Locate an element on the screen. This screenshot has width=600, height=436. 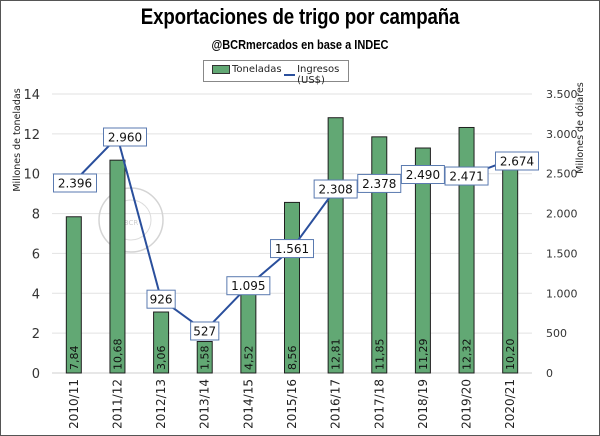
revenue-data-label: 1.095 is located at coordinates (248, 286).